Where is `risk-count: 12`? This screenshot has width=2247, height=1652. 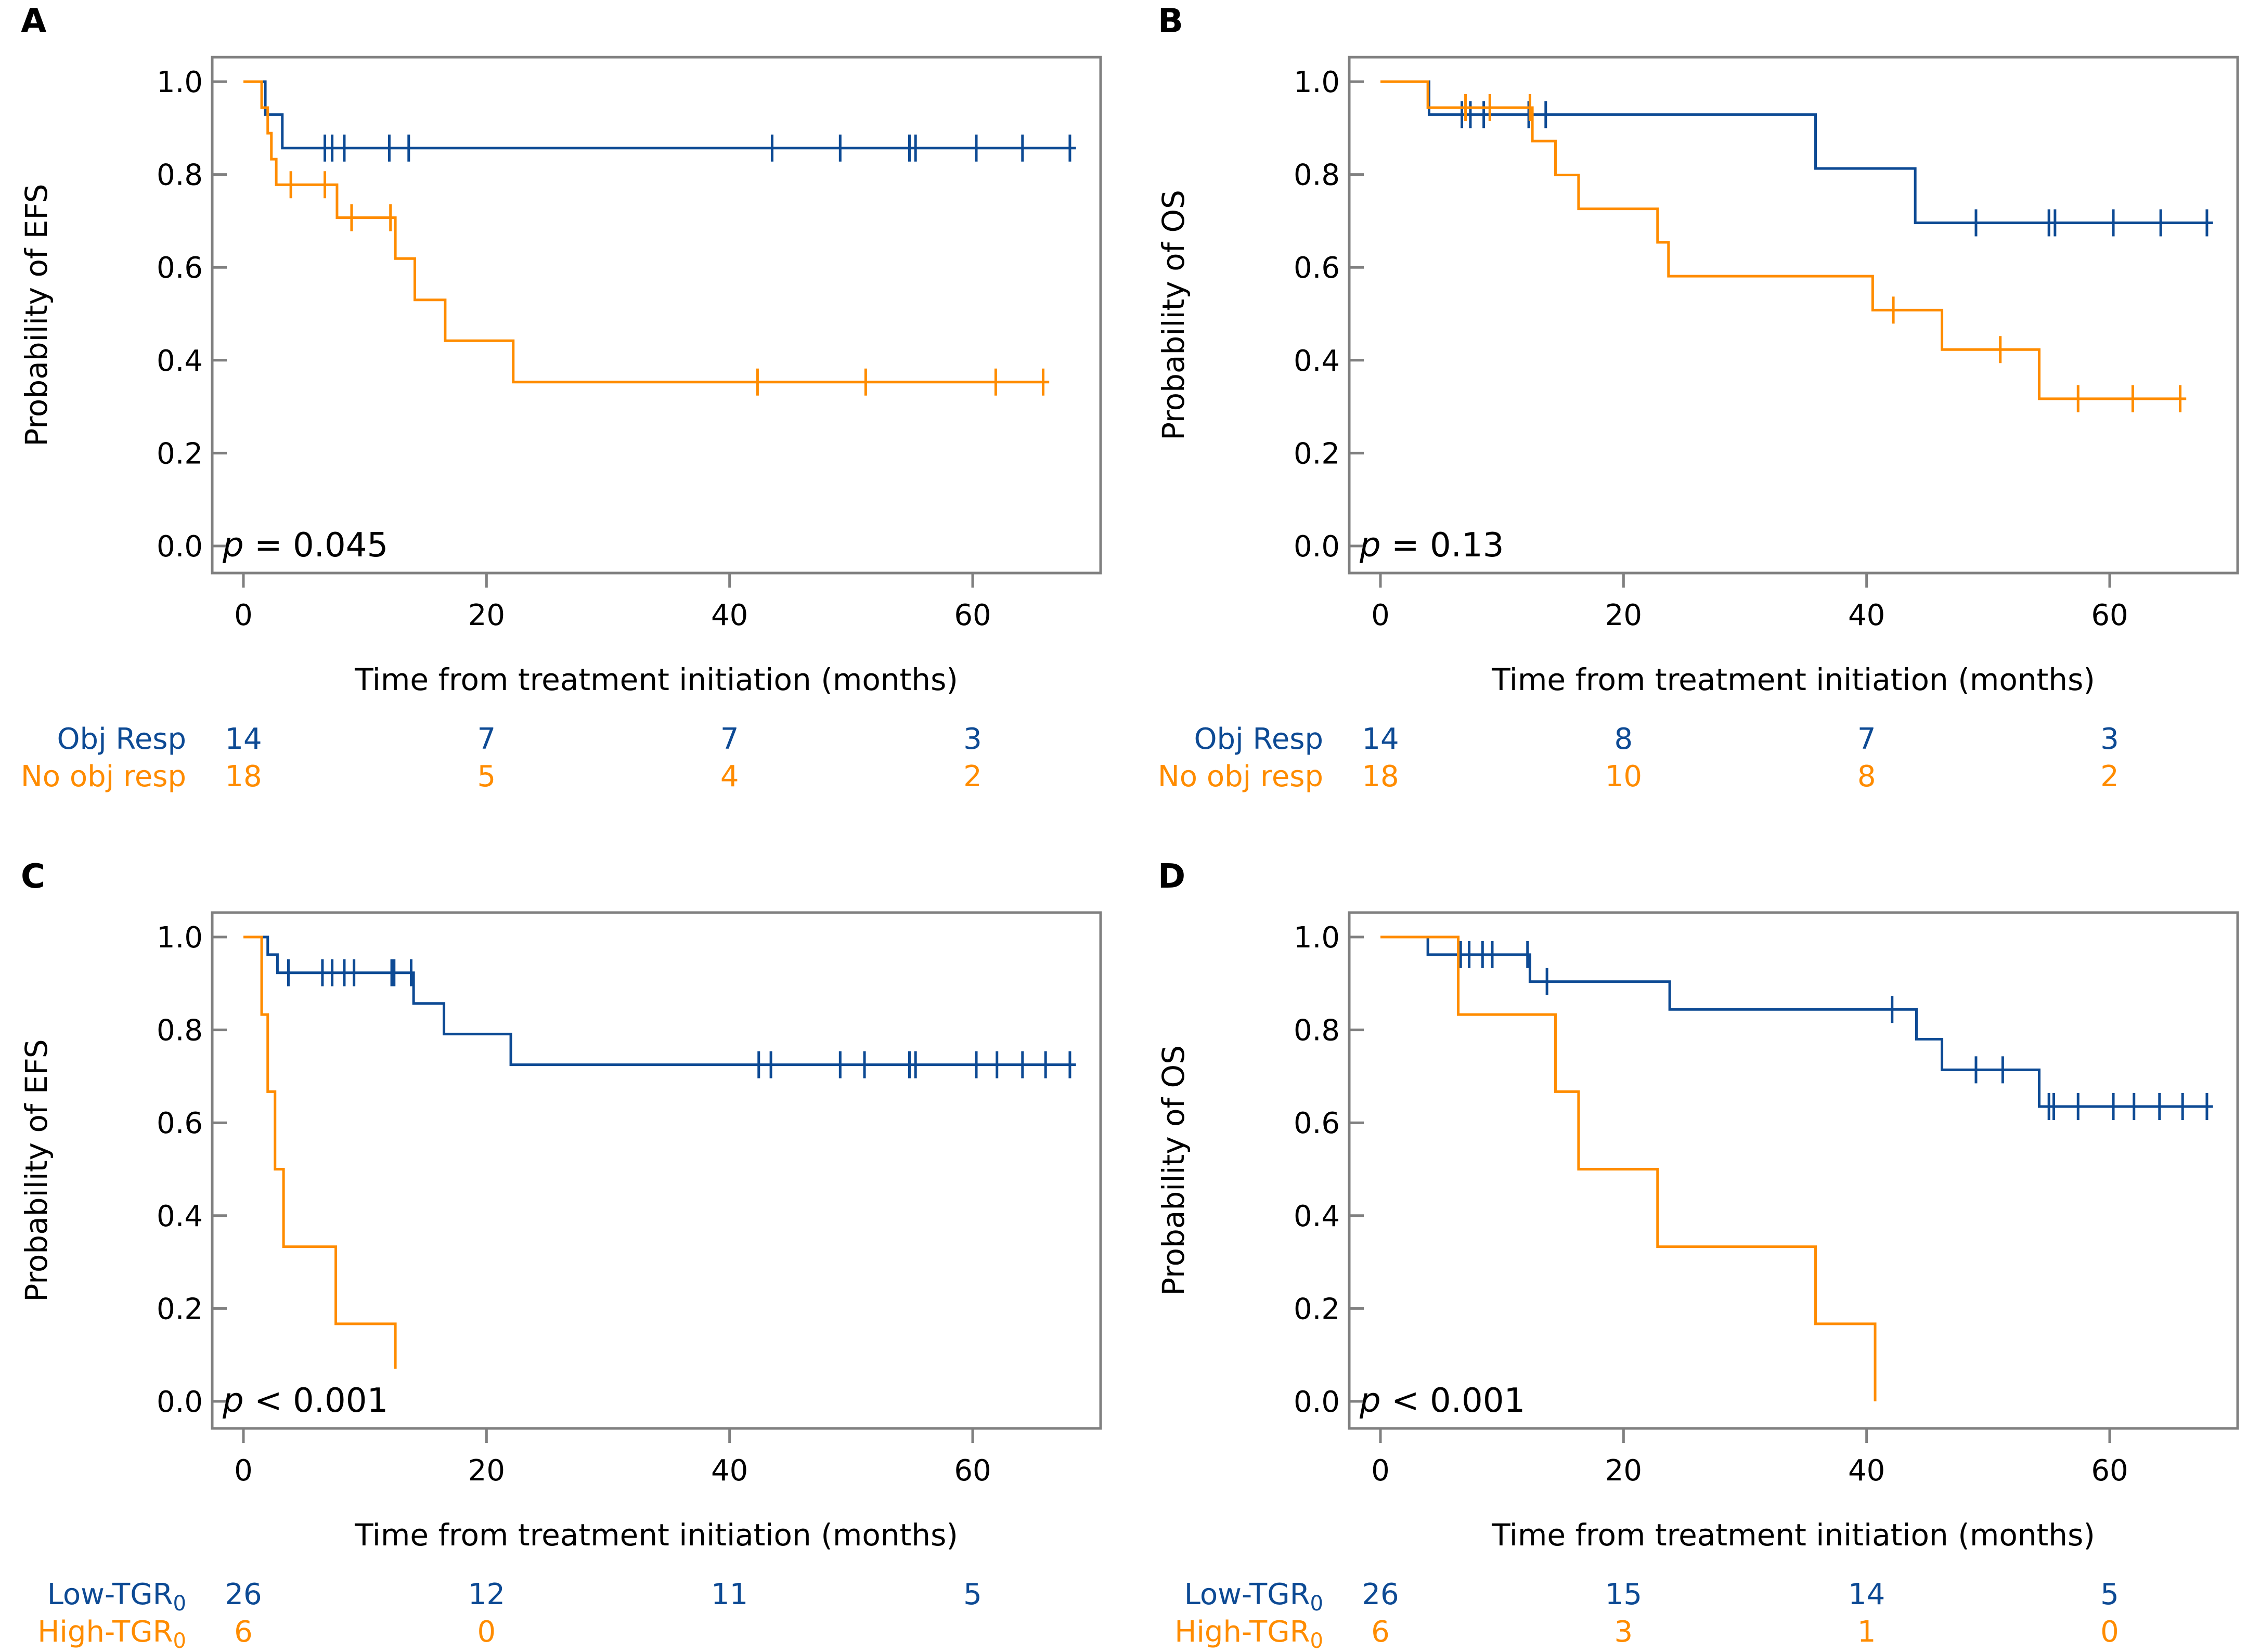 risk-count: 12 is located at coordinates (486, 1594).